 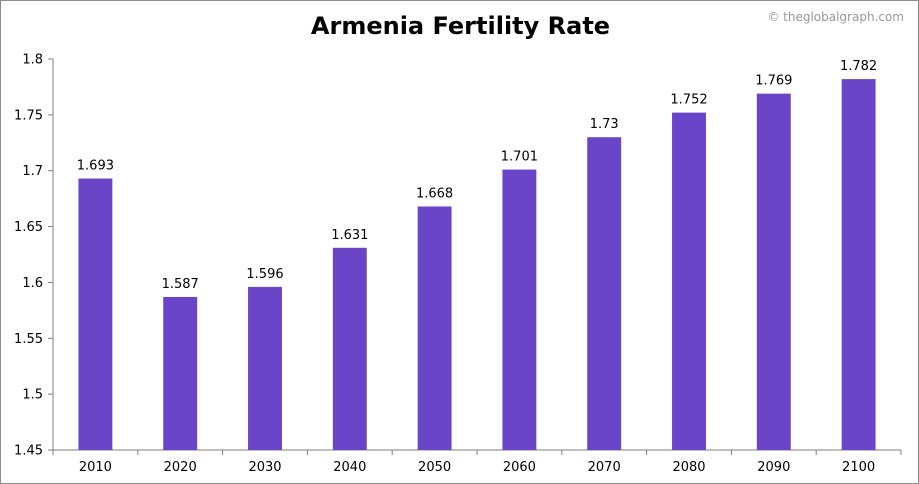 I want to click on data-label: 1.769, so click(x=773, y=81).